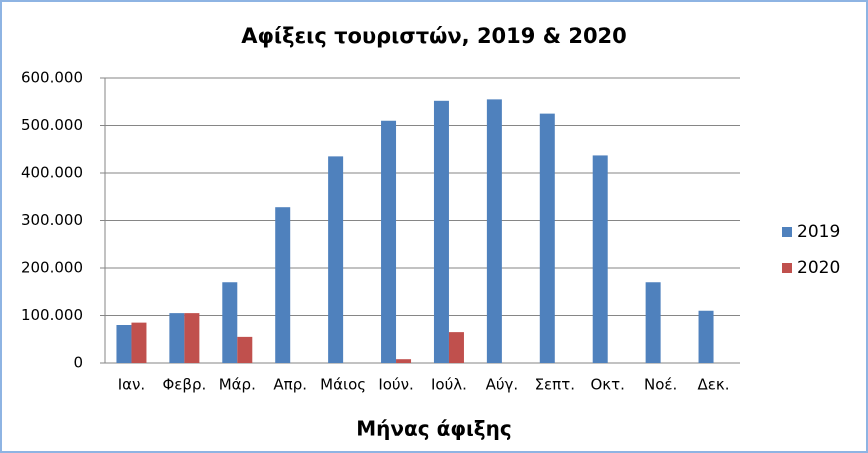  Describe the element at coordinates (52, 173) in the screenshot. I see `y-tick-label: 400.000` at that location.